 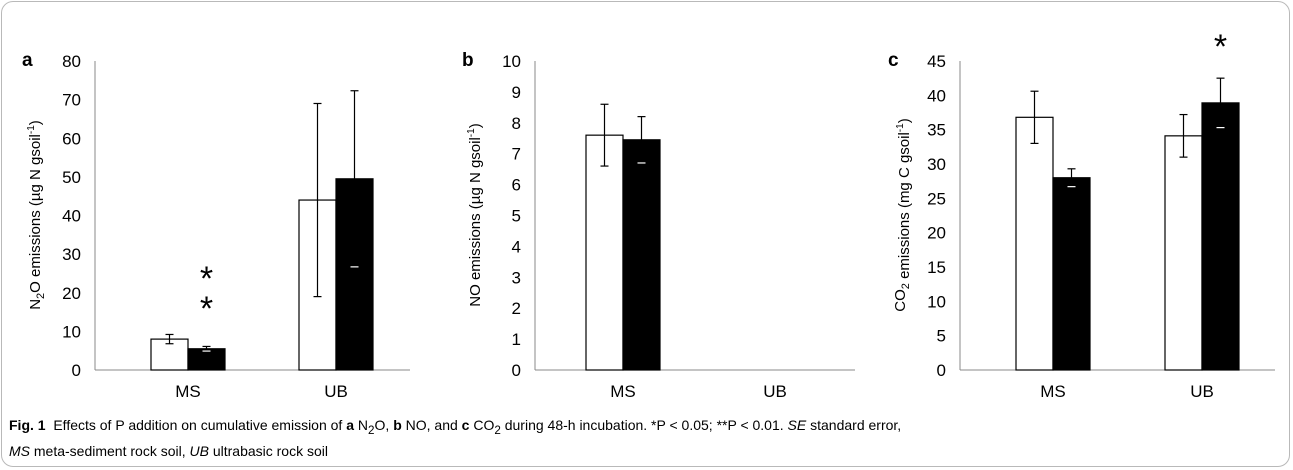 I want to click on caption-text-3: standard error,, so click(x=854, y=425).